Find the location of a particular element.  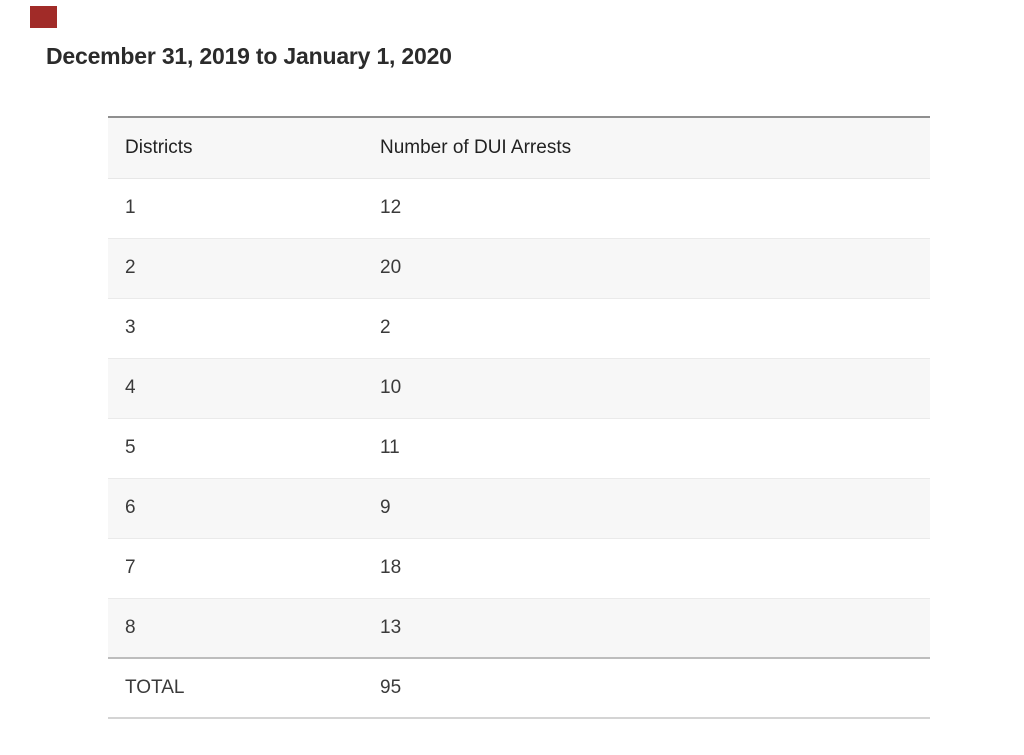

district-cell: 6 is located at coordinates (130, 507).